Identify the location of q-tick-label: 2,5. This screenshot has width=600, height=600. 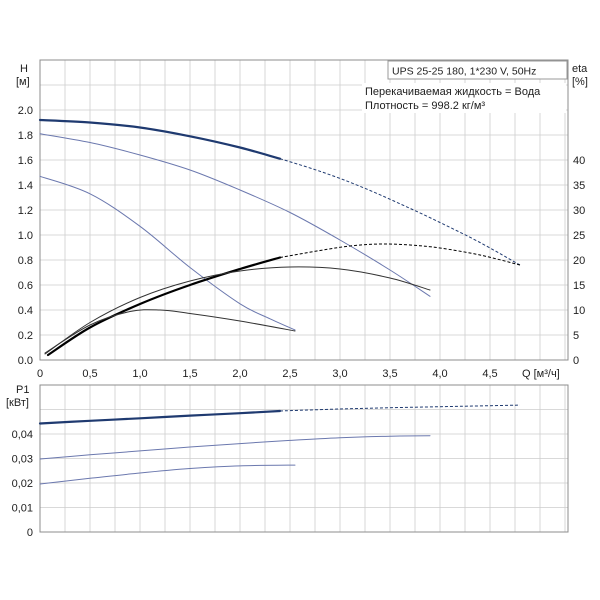
(289, 374).